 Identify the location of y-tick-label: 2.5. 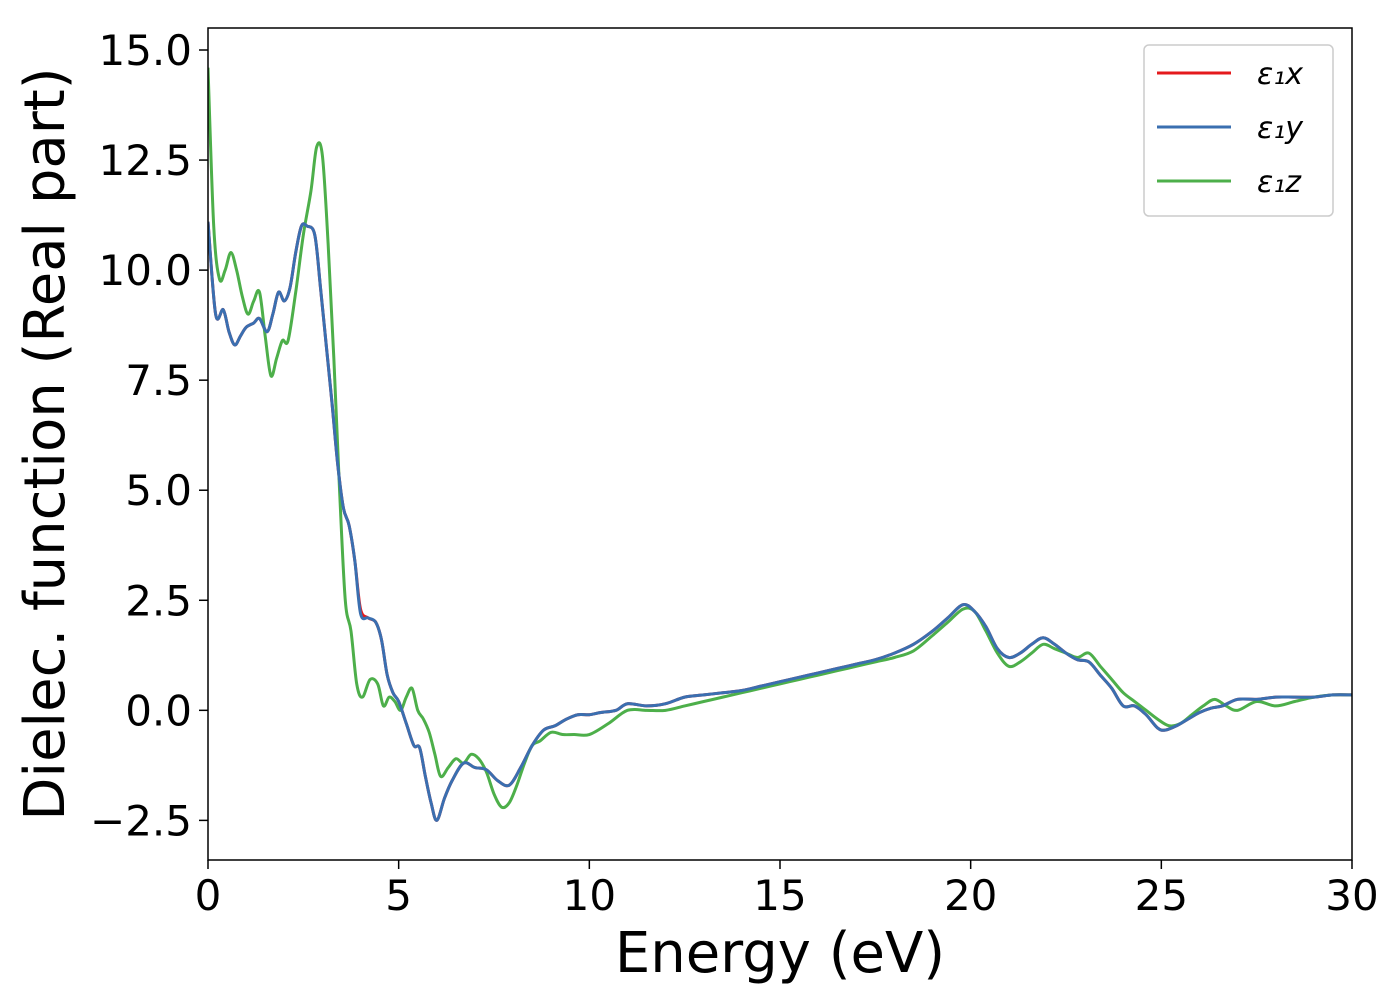
(158, 600).